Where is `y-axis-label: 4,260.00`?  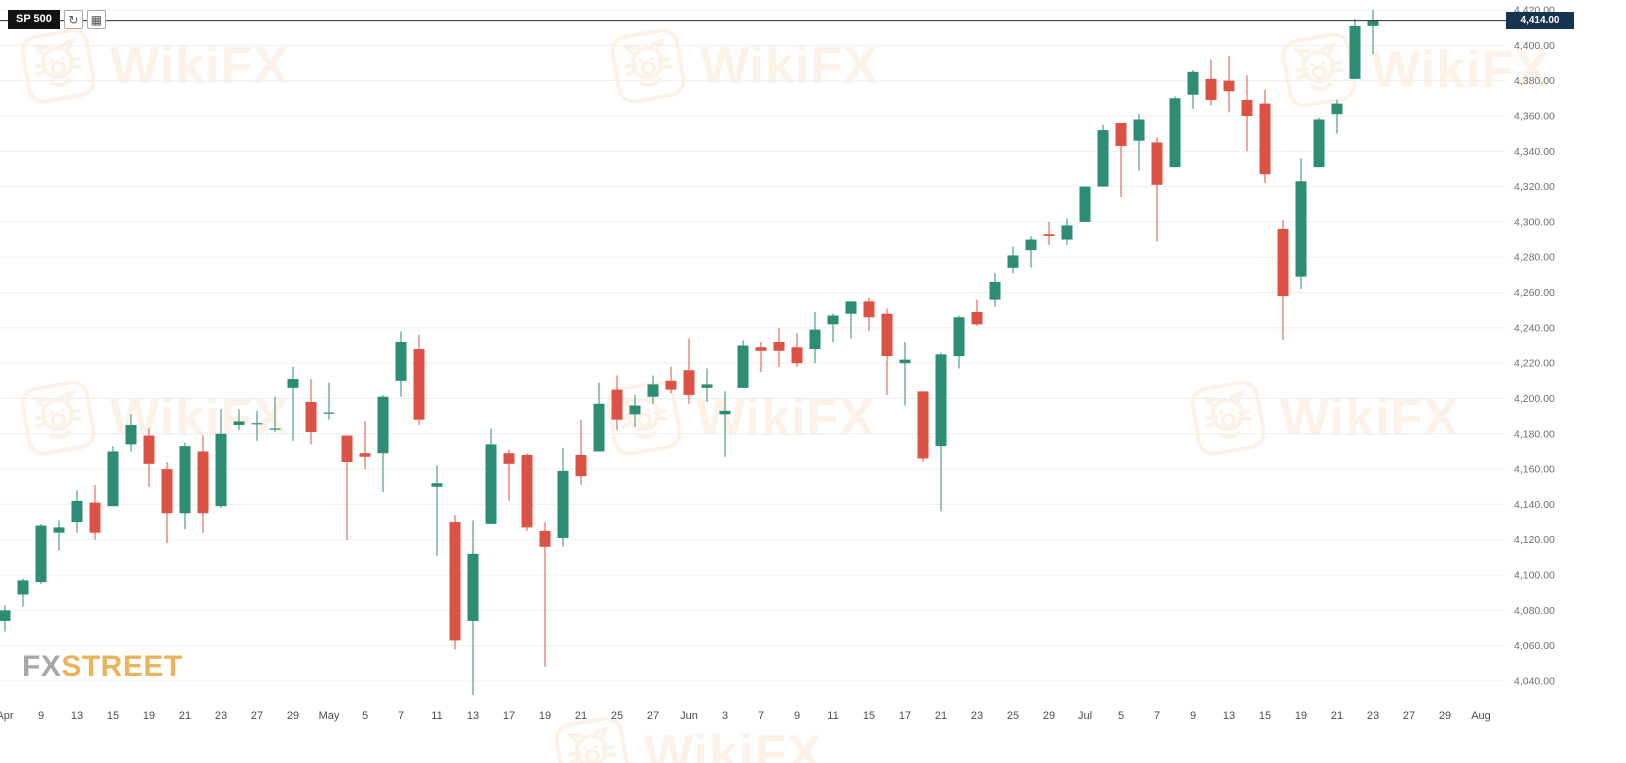
y-axis-label: 4,260.00 is located at coordinates (1534, 293).